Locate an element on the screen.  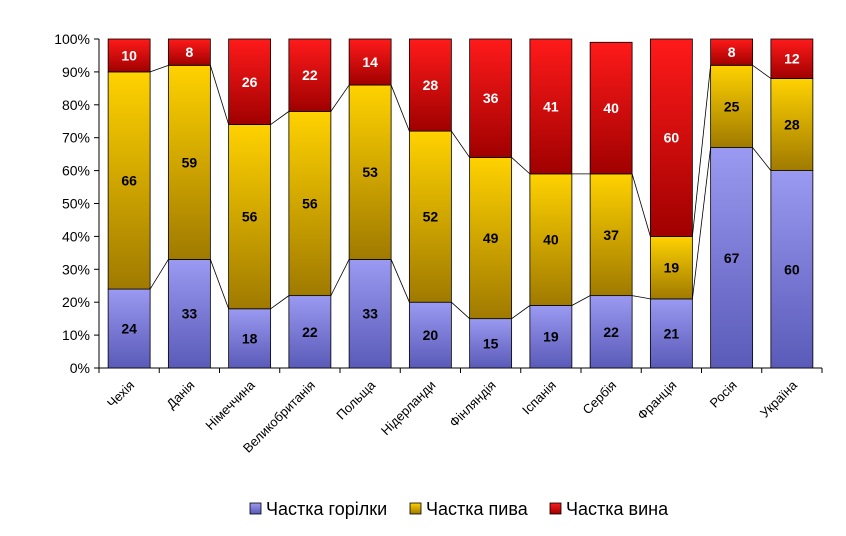
data-label: 67 is located at coordinates (732, 258).